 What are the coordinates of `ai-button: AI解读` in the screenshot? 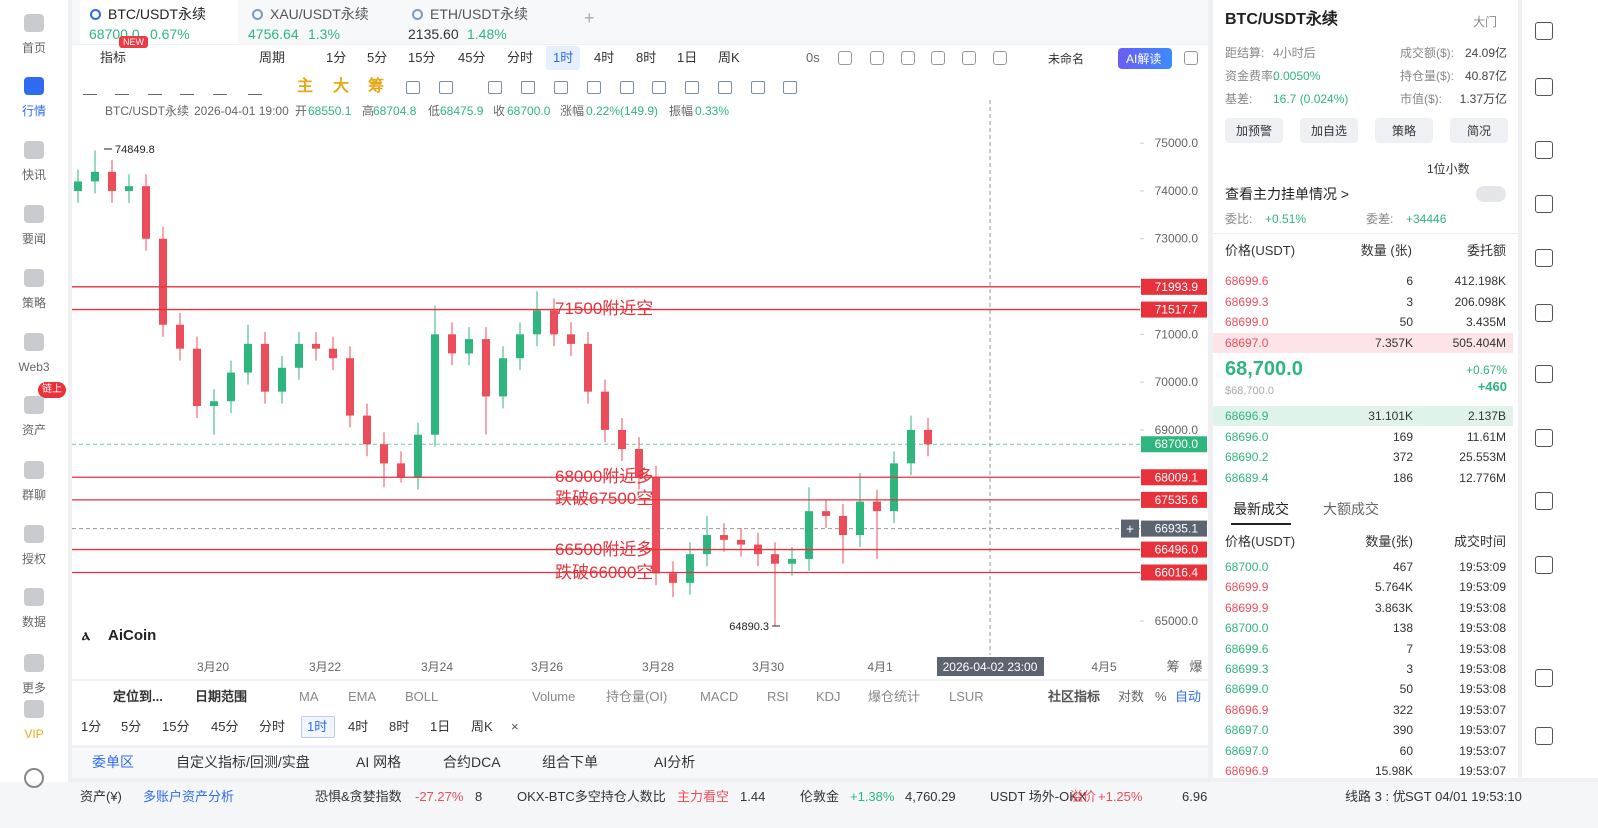 It's located at (1144, 59).